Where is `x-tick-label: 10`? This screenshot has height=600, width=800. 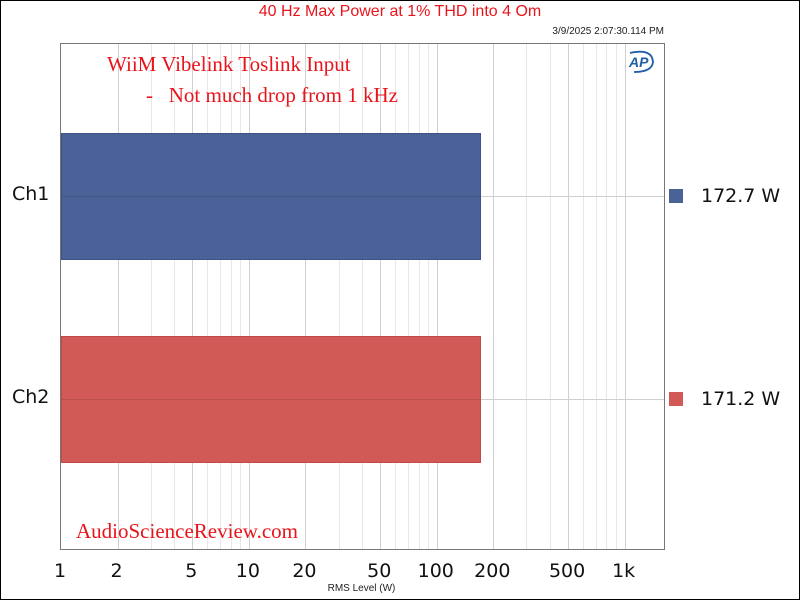 x-tick-label: 10 is located at coordinates (247, 571).